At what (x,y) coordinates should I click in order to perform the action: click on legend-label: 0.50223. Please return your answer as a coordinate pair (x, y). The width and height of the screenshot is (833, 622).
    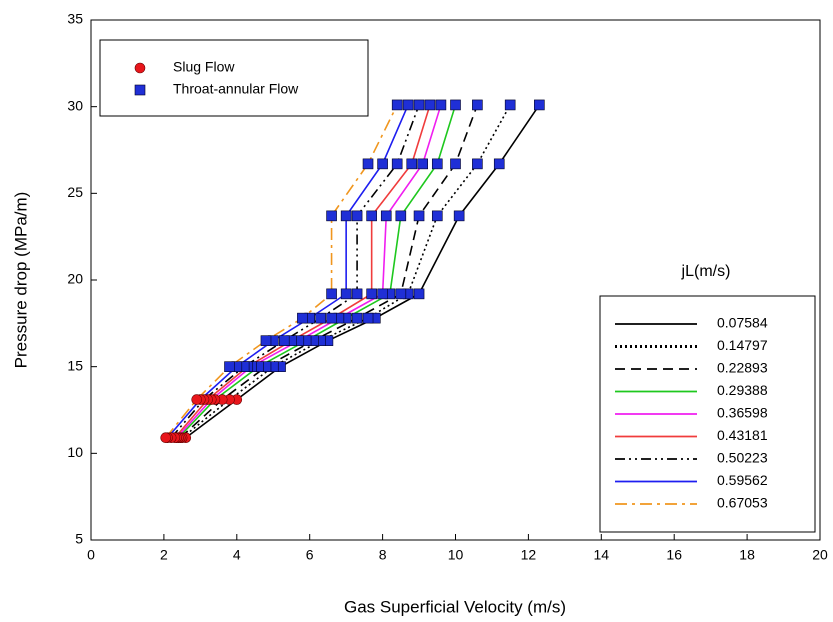
    Looking at the image, I should click on (742, 458).